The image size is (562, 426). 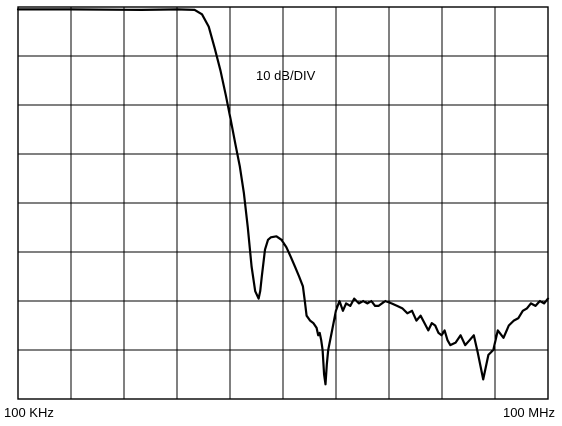 What do you see at coordinates (529, 412) in the screenshot?
I see `x-end-label: 100 MHz` at bounding box center [529, 412].